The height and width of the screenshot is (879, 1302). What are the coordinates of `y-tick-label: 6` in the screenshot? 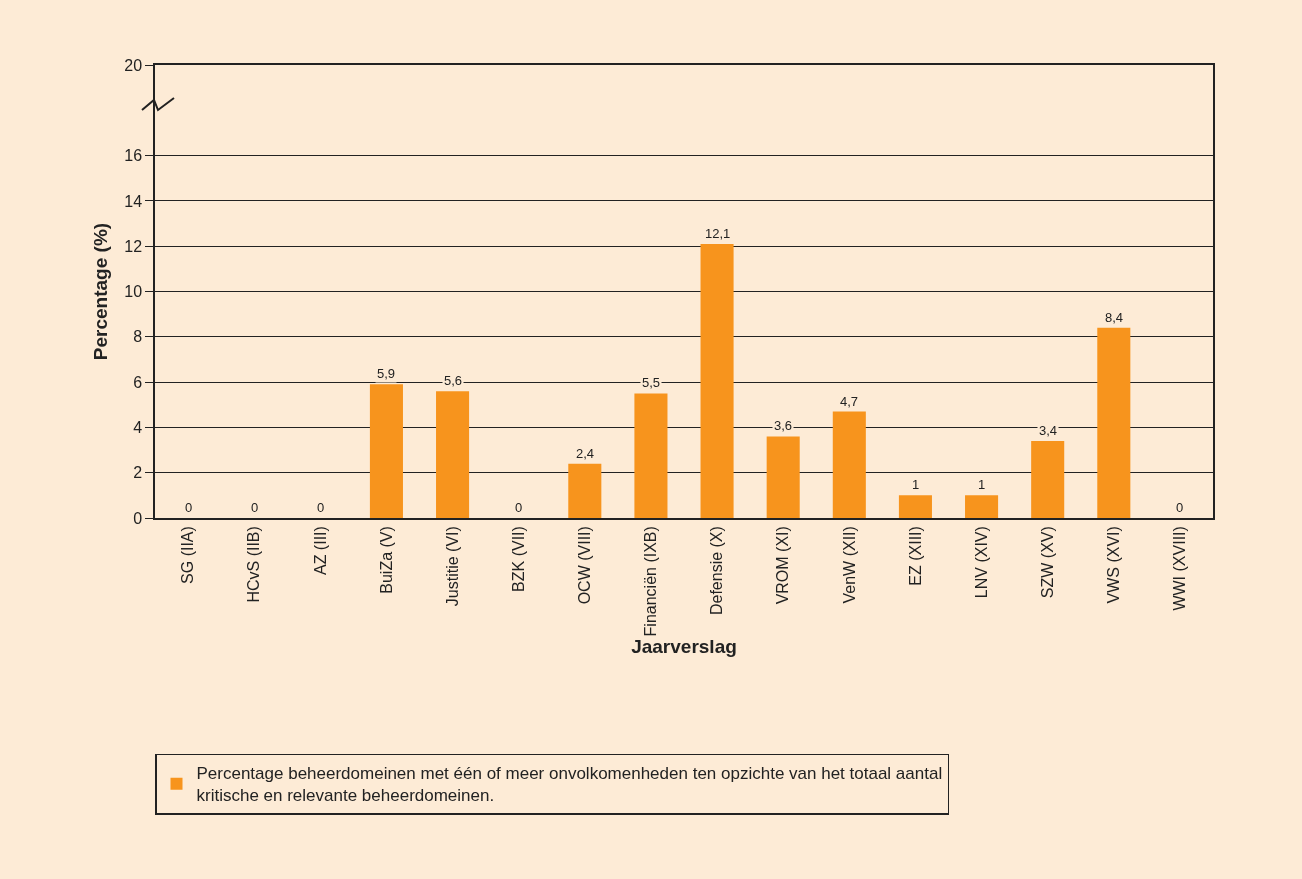 It's located at (138, 382).